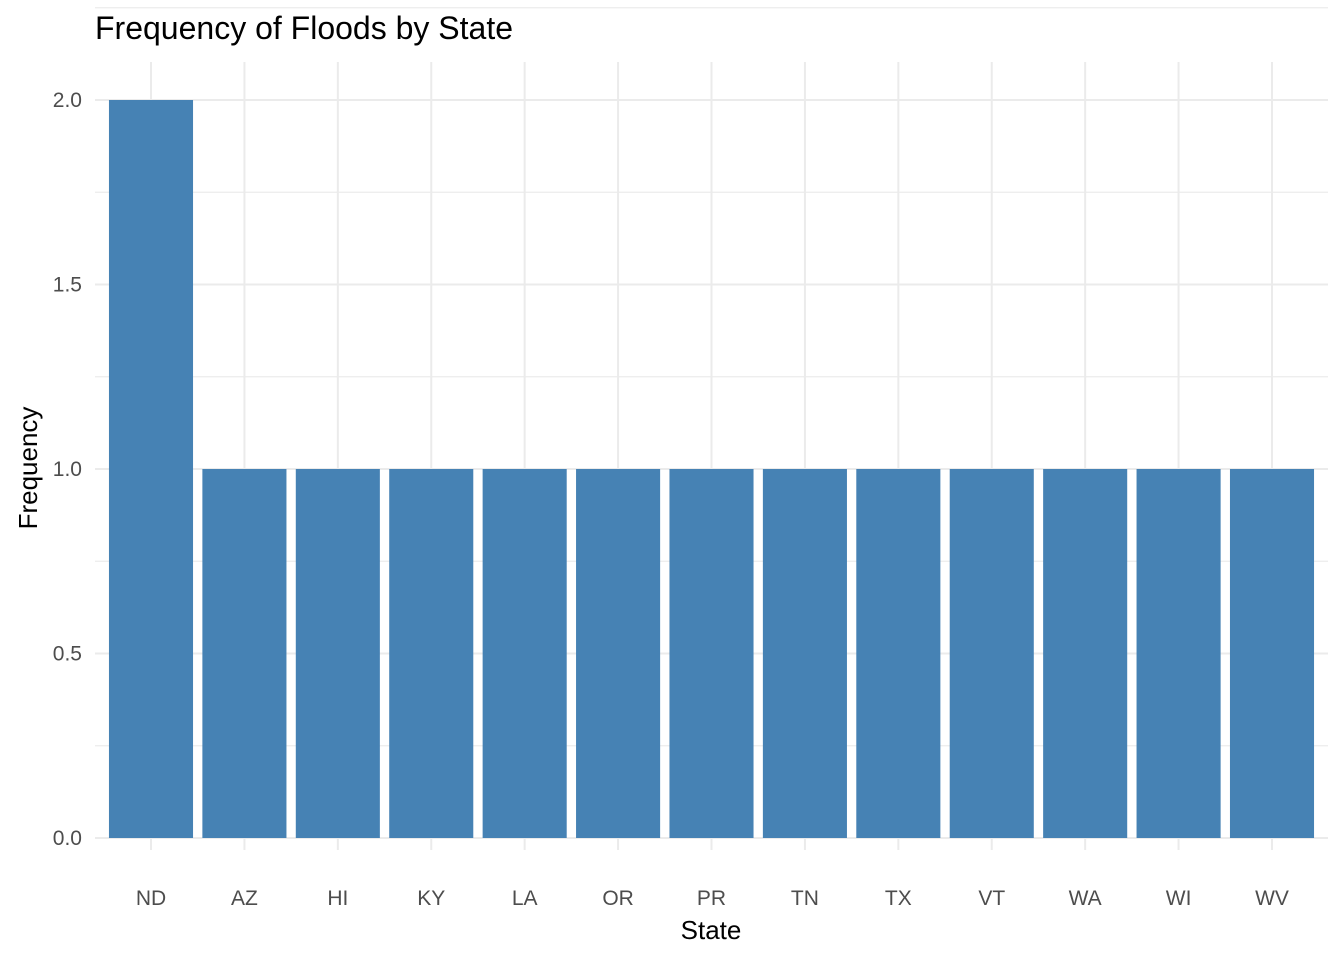 The image size is (1344, 960). Describe the element at coordinates (898, 653) in the screenshot. I see `bar-tx` at that location.